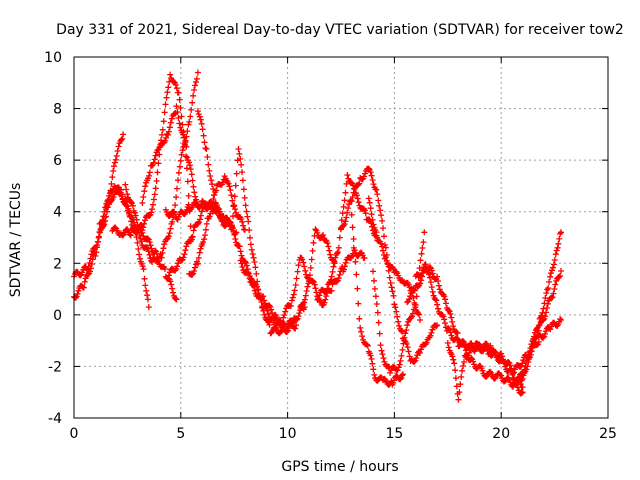 The image size is (640, 480). Describe the element at coordinates (53, 58) in the screenshot. I see `y-tick-label: 10` at that location.